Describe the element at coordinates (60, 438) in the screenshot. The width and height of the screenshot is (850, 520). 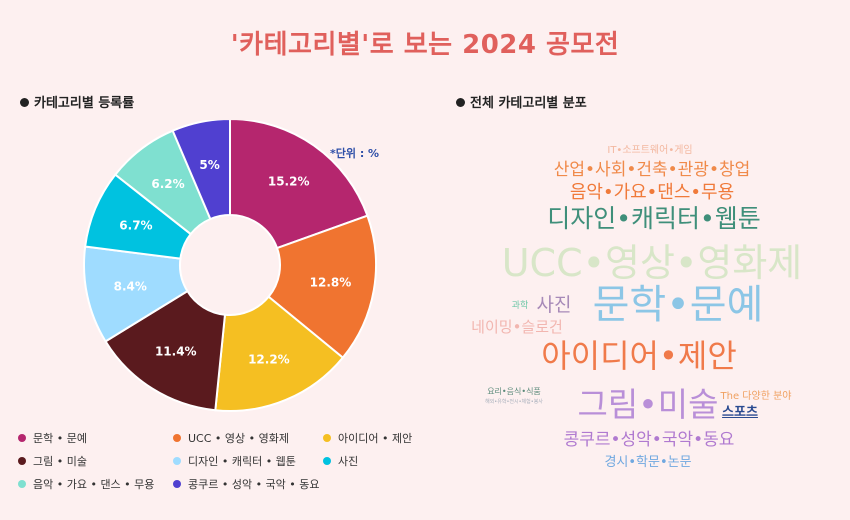
I see `legend-label: 문학 • 문예` at that location.